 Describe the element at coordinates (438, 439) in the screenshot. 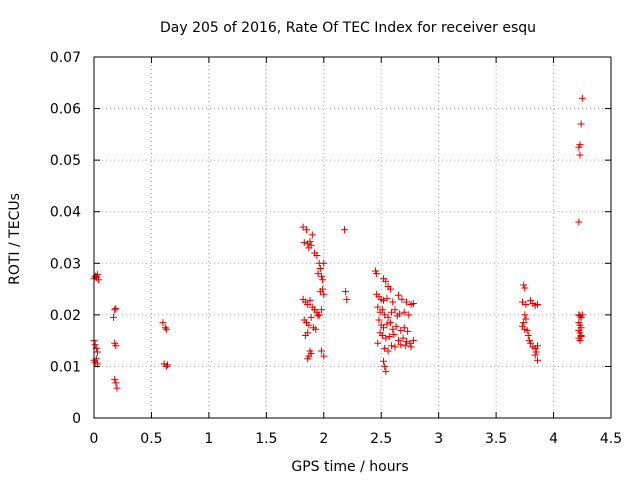

I see `x-tick-label: 3` at that location.